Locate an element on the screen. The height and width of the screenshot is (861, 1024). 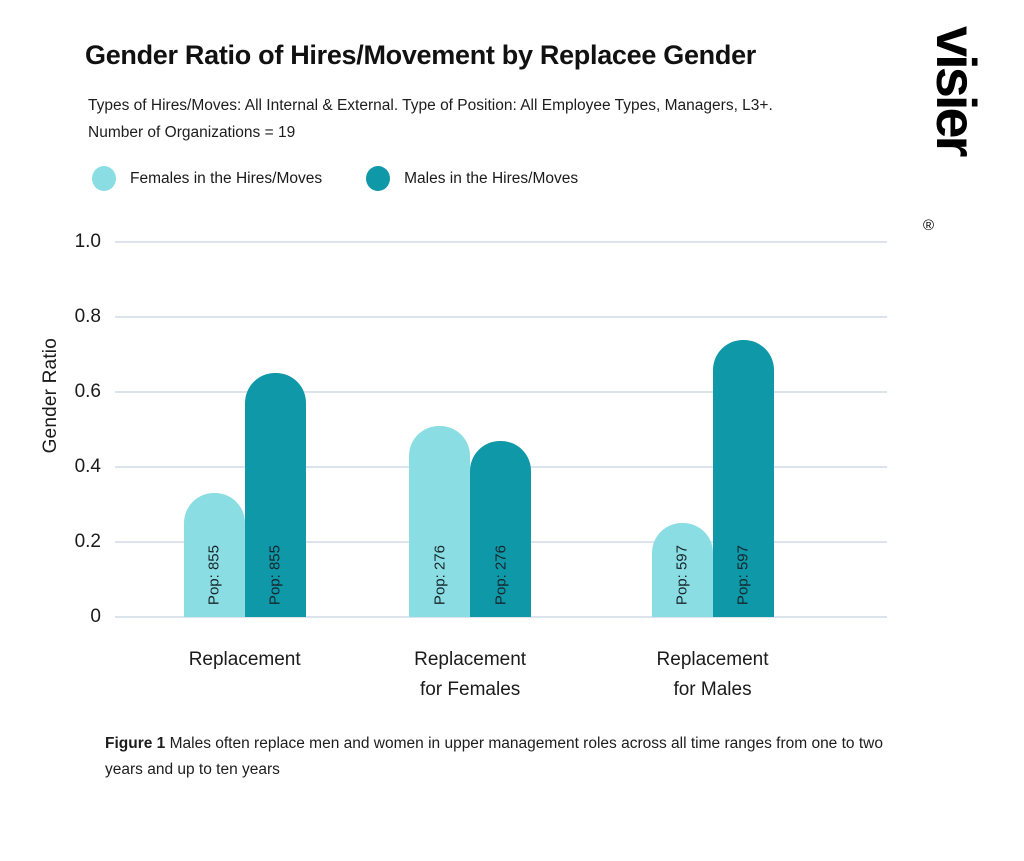
bar-males-group1: Pop: 855 is located at coordinates (275, 495).